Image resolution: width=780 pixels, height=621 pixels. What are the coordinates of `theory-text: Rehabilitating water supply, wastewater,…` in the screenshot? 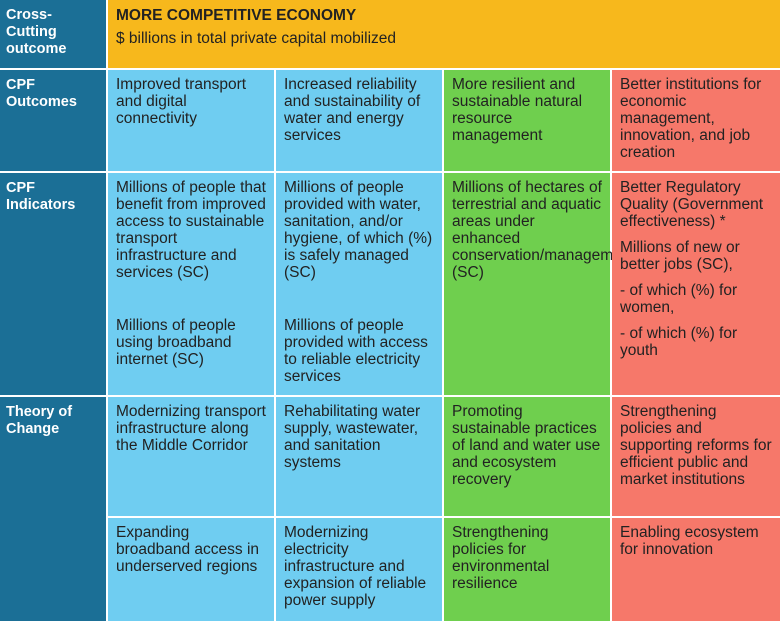 It's located at (352, 437).